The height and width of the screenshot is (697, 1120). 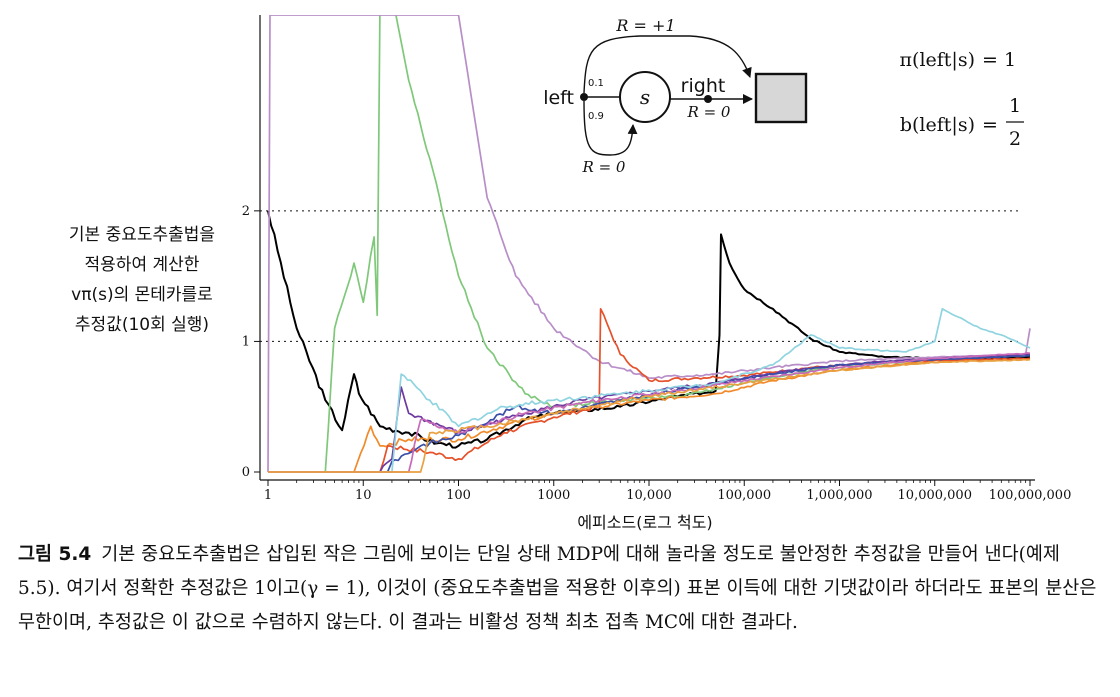 What do you see at coordinates (709, 112) in the screenshot?
I see `reward-right-label: R = 0` at bounding box center [709, 112].